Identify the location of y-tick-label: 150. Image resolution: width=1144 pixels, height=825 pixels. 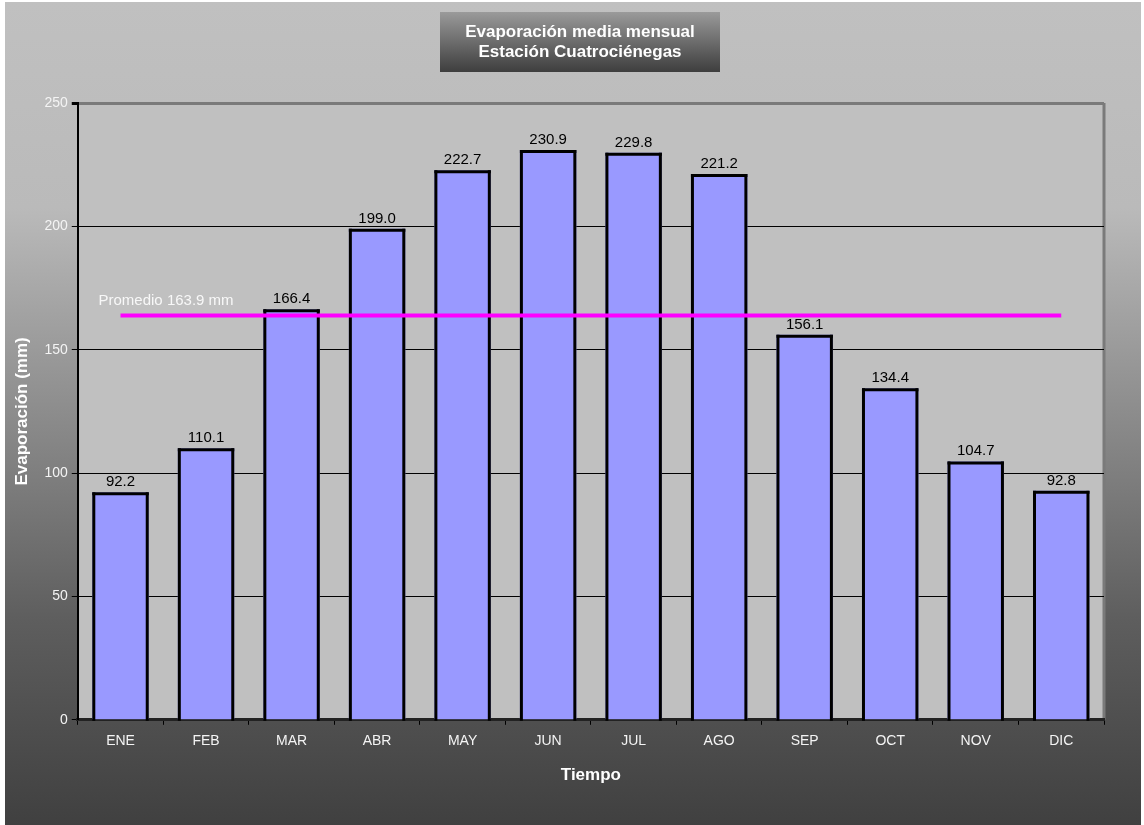
(56, 348).